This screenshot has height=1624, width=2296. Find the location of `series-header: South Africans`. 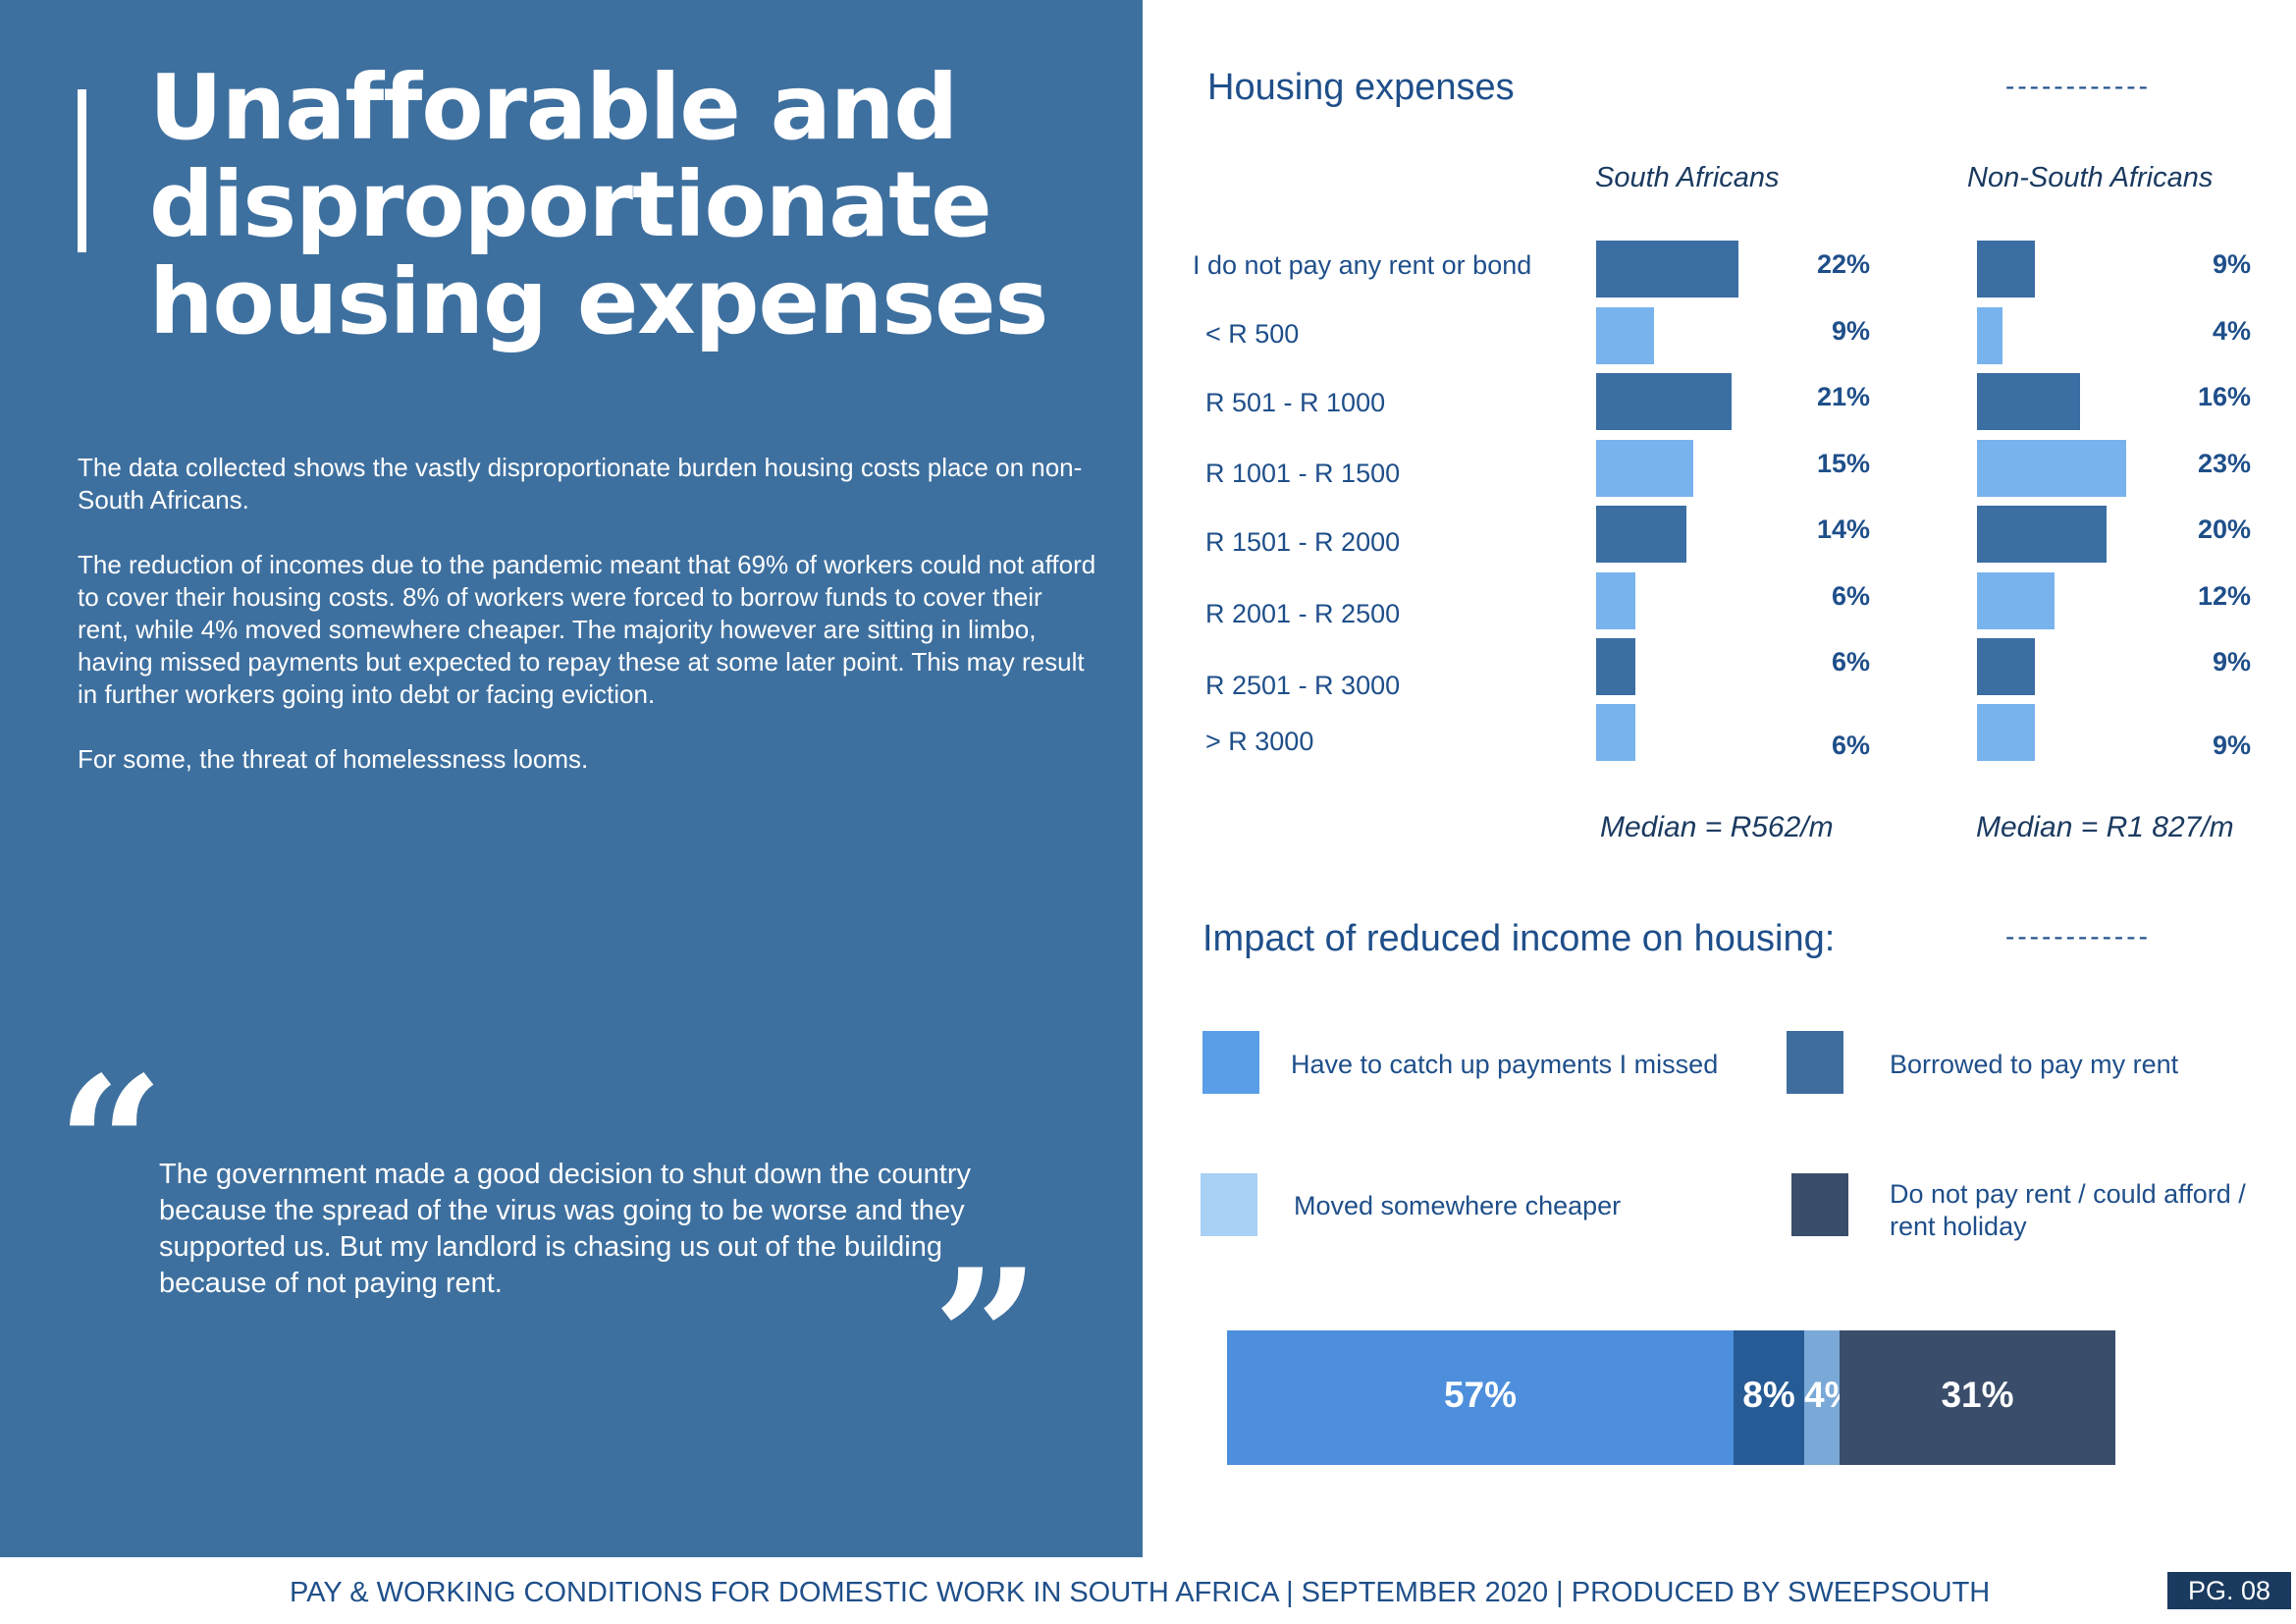

series-header: South Africans is located at coordinates (1687, 177).